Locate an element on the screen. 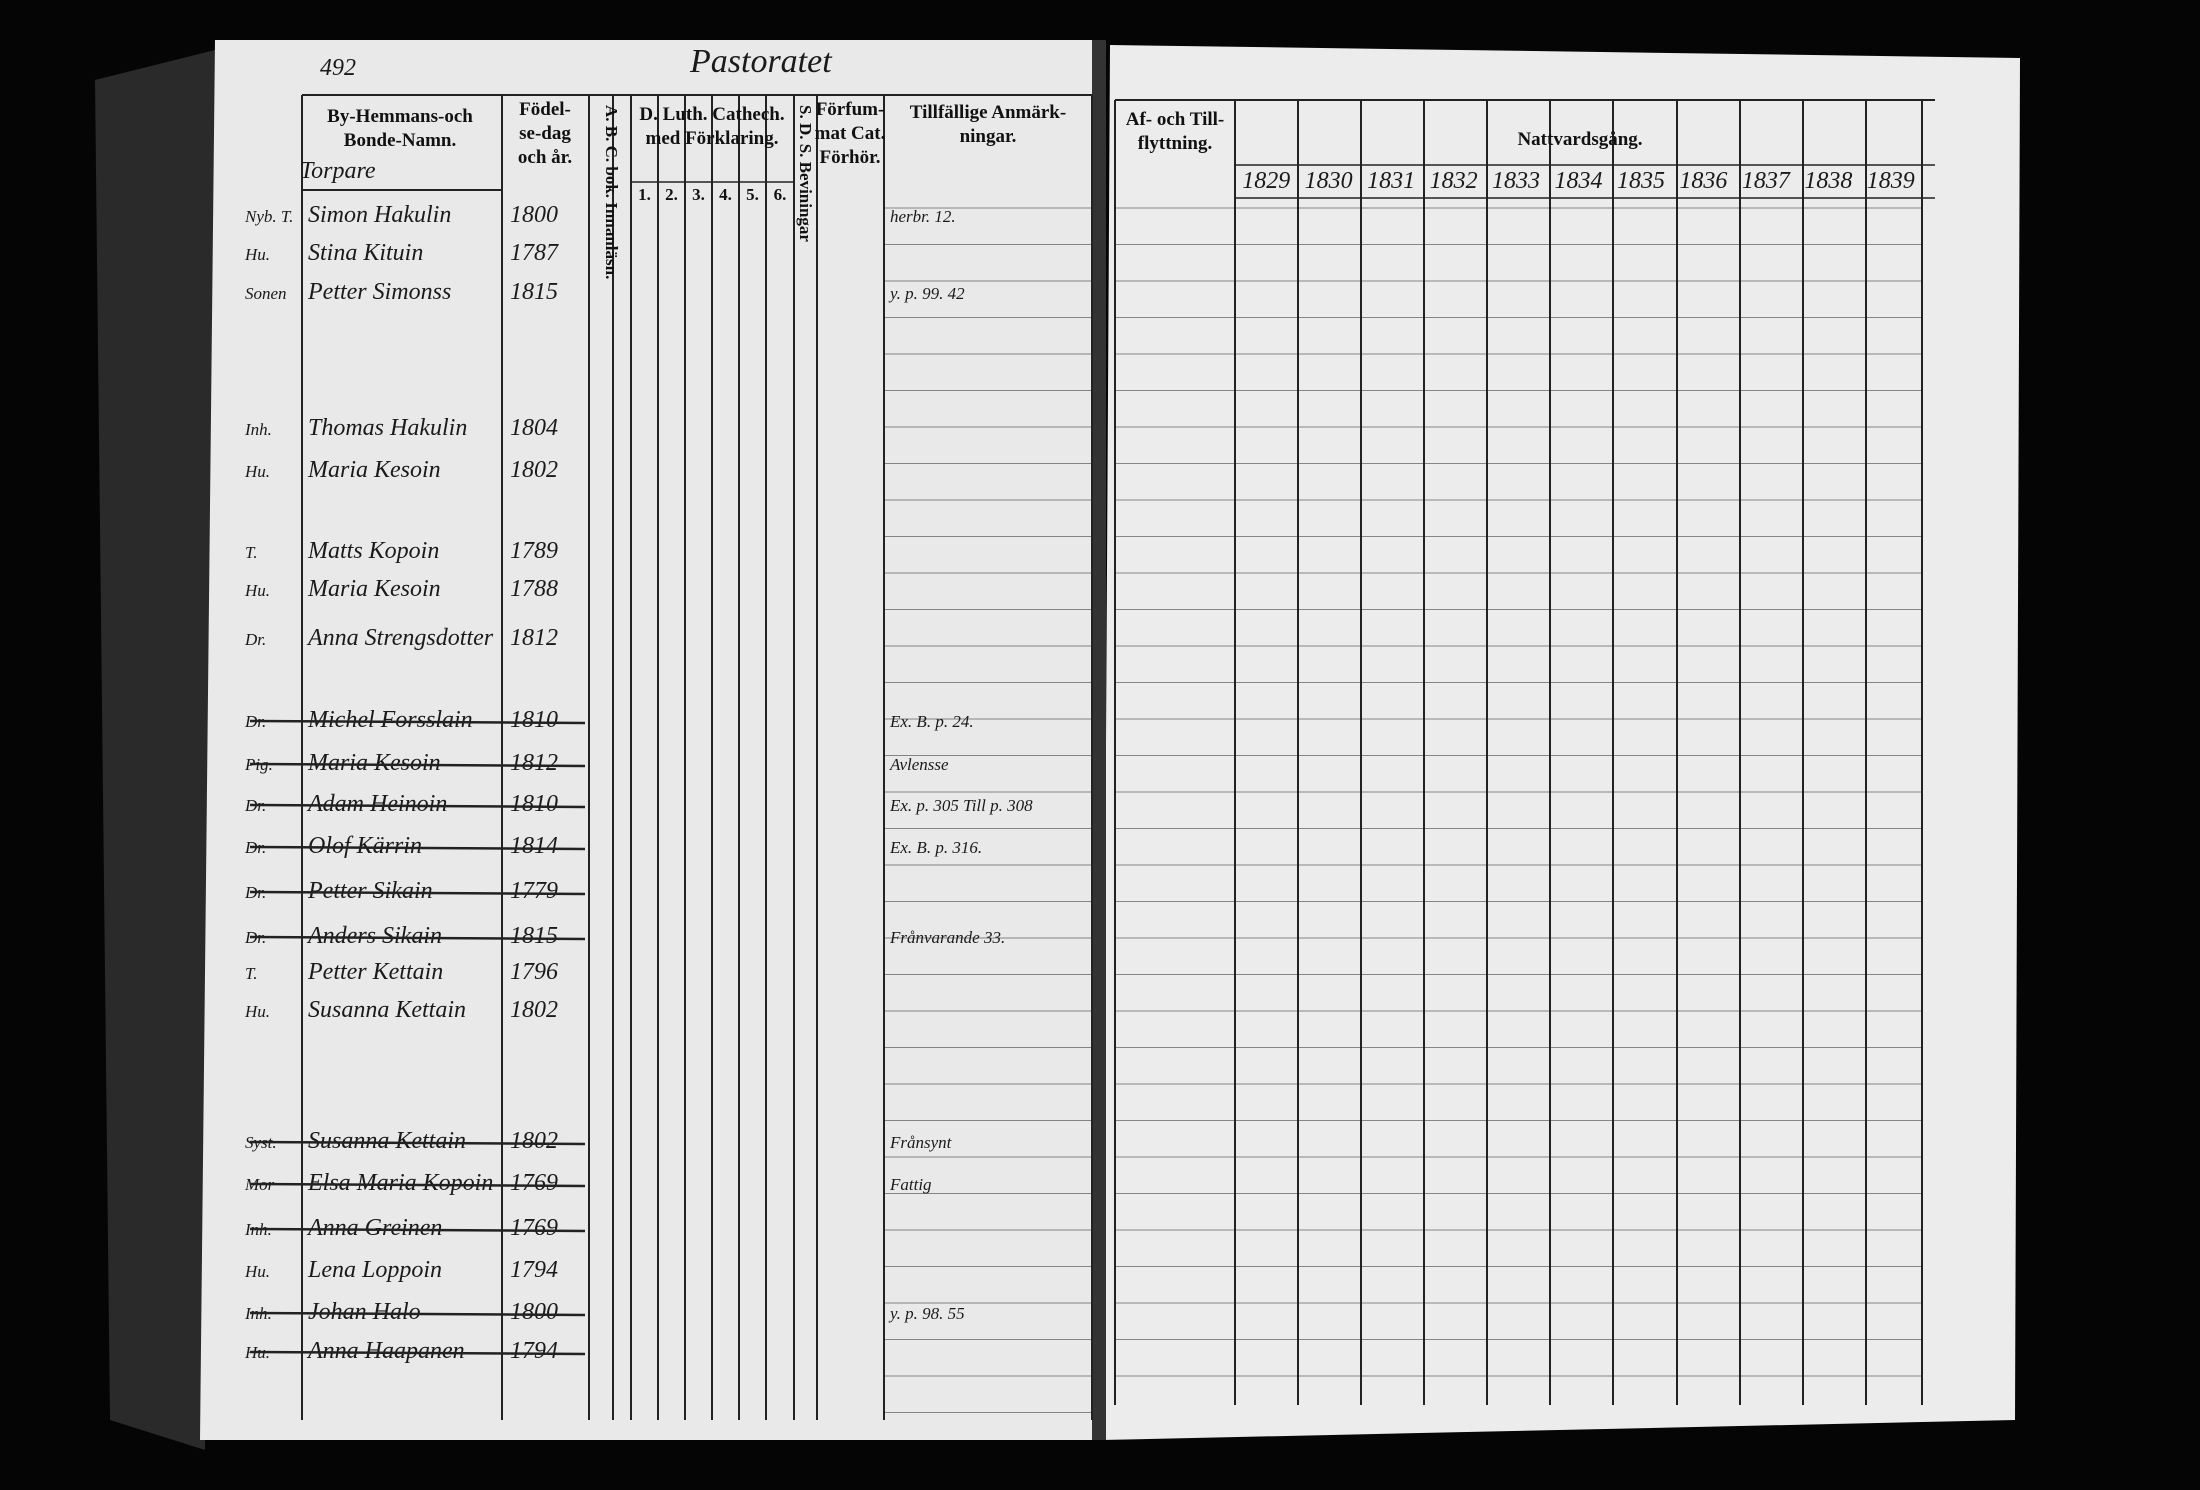 The image size is (2200, 1490). remark: Fattig is located at coordinates (910, 1184).